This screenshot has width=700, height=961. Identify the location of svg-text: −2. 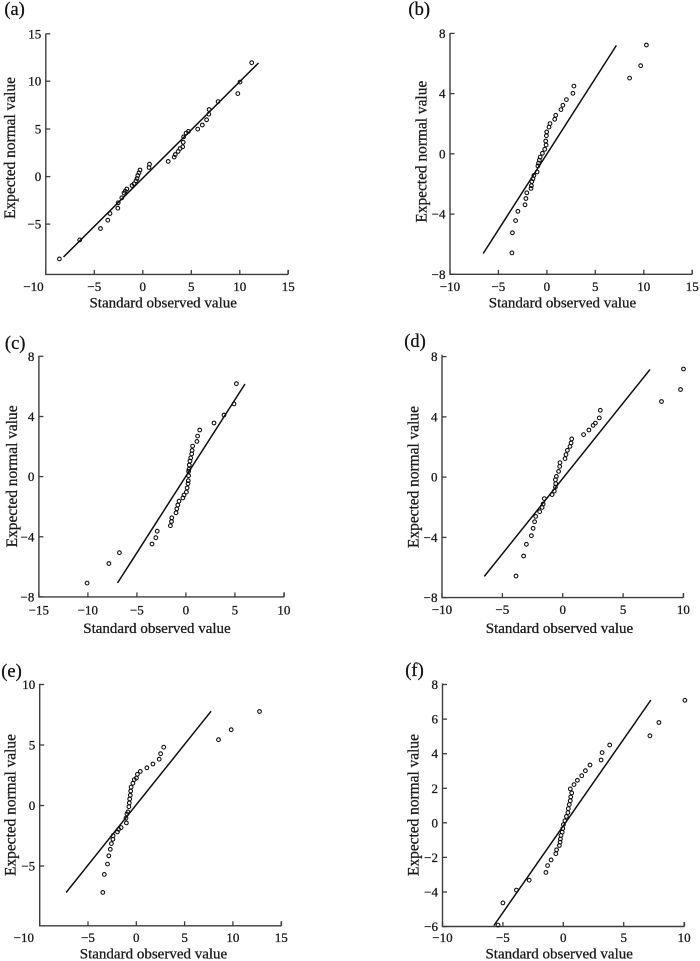
(431, 857).